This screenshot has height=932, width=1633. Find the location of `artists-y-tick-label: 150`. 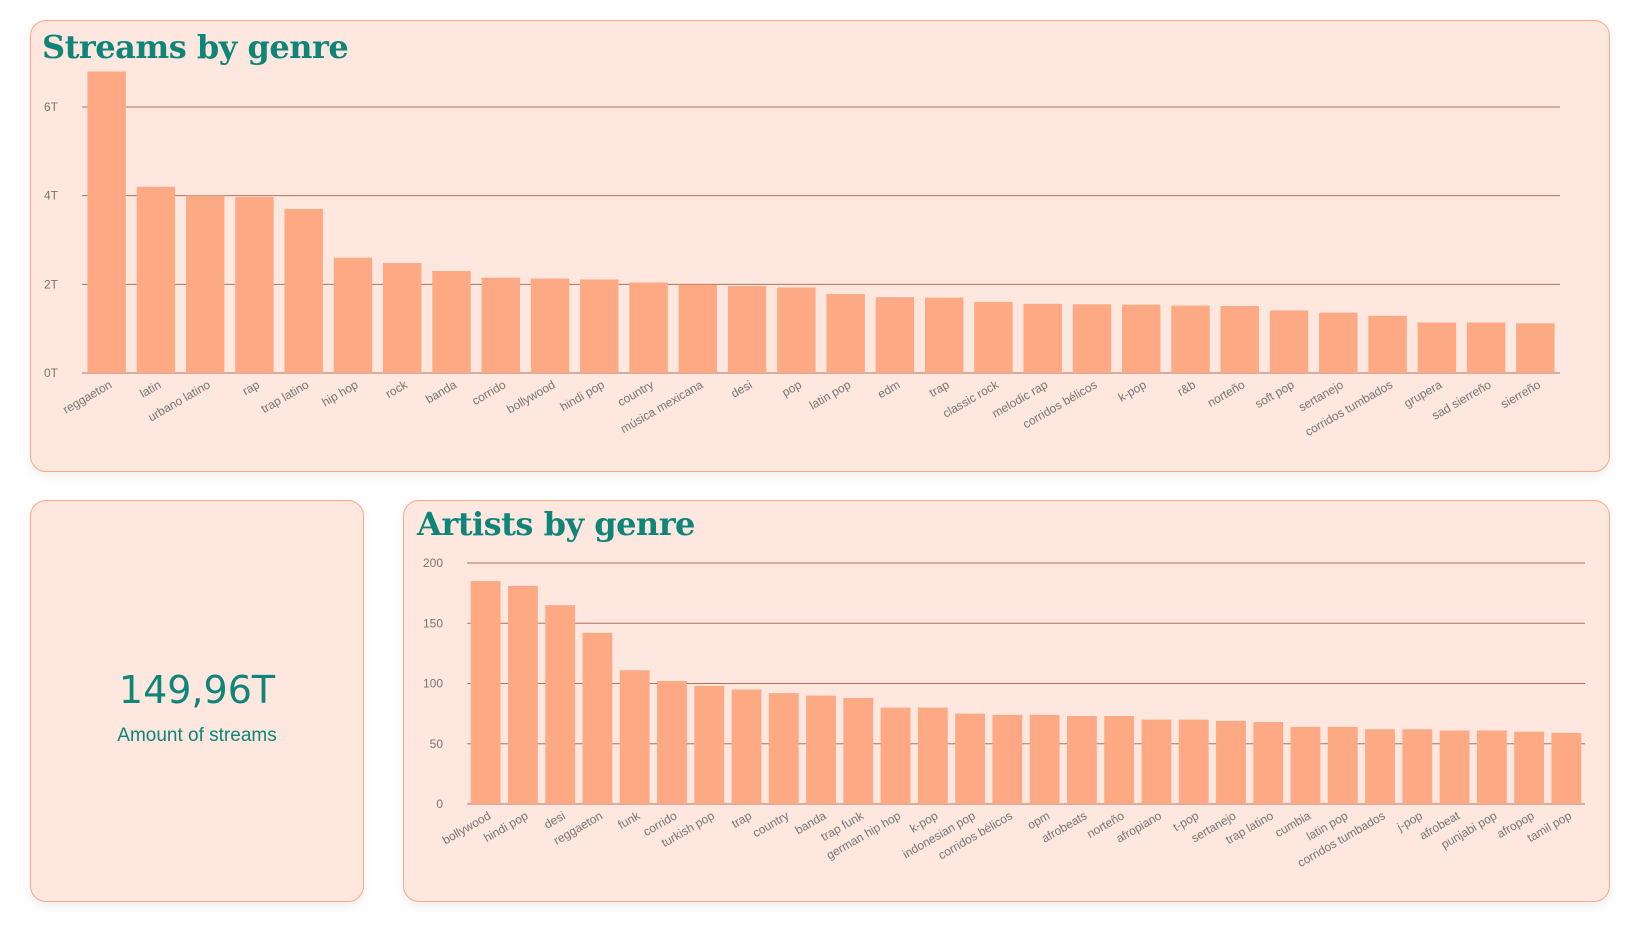

artists-y-tick-label: 150 is located at coordinates (433, 623).